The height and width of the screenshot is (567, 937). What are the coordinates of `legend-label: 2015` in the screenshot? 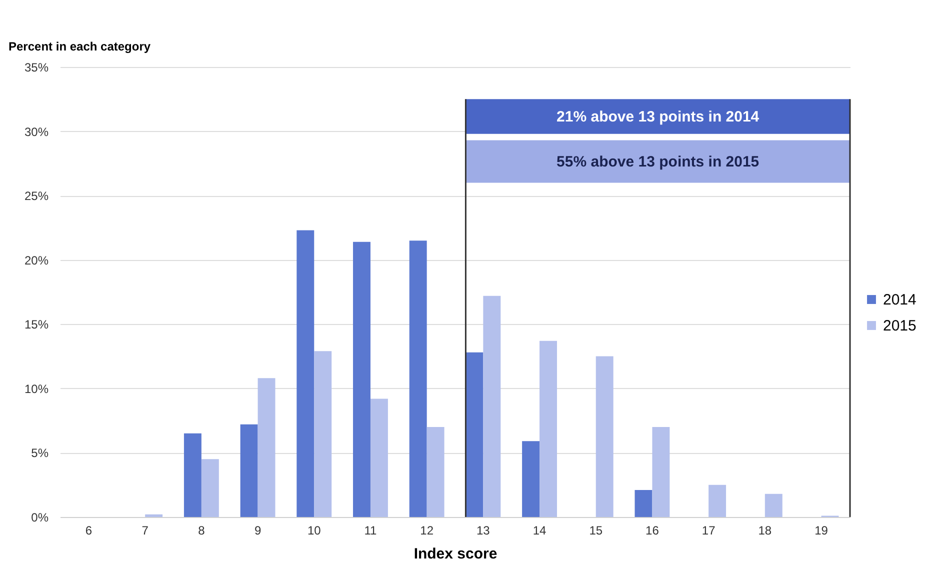 It's located at (899, 326).